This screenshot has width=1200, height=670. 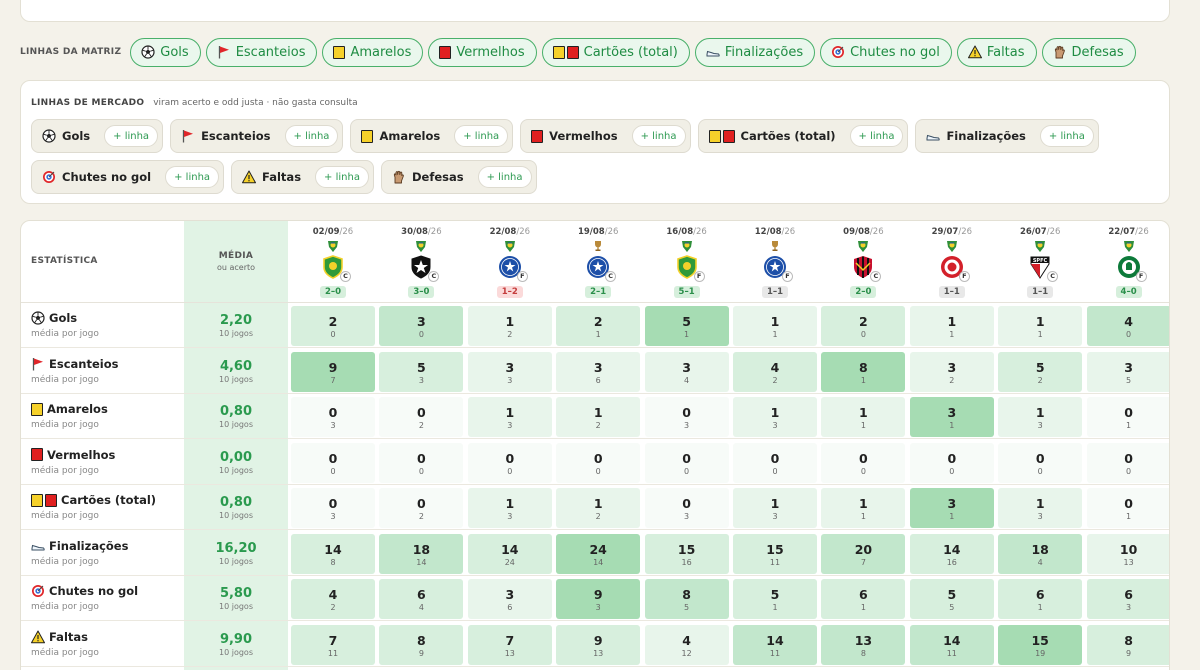 What do you see at coordinates (1127, 262) in the screenshot?
I see `match-header: 22/07/26 F 4–0` at bounding box center [1127, 262].